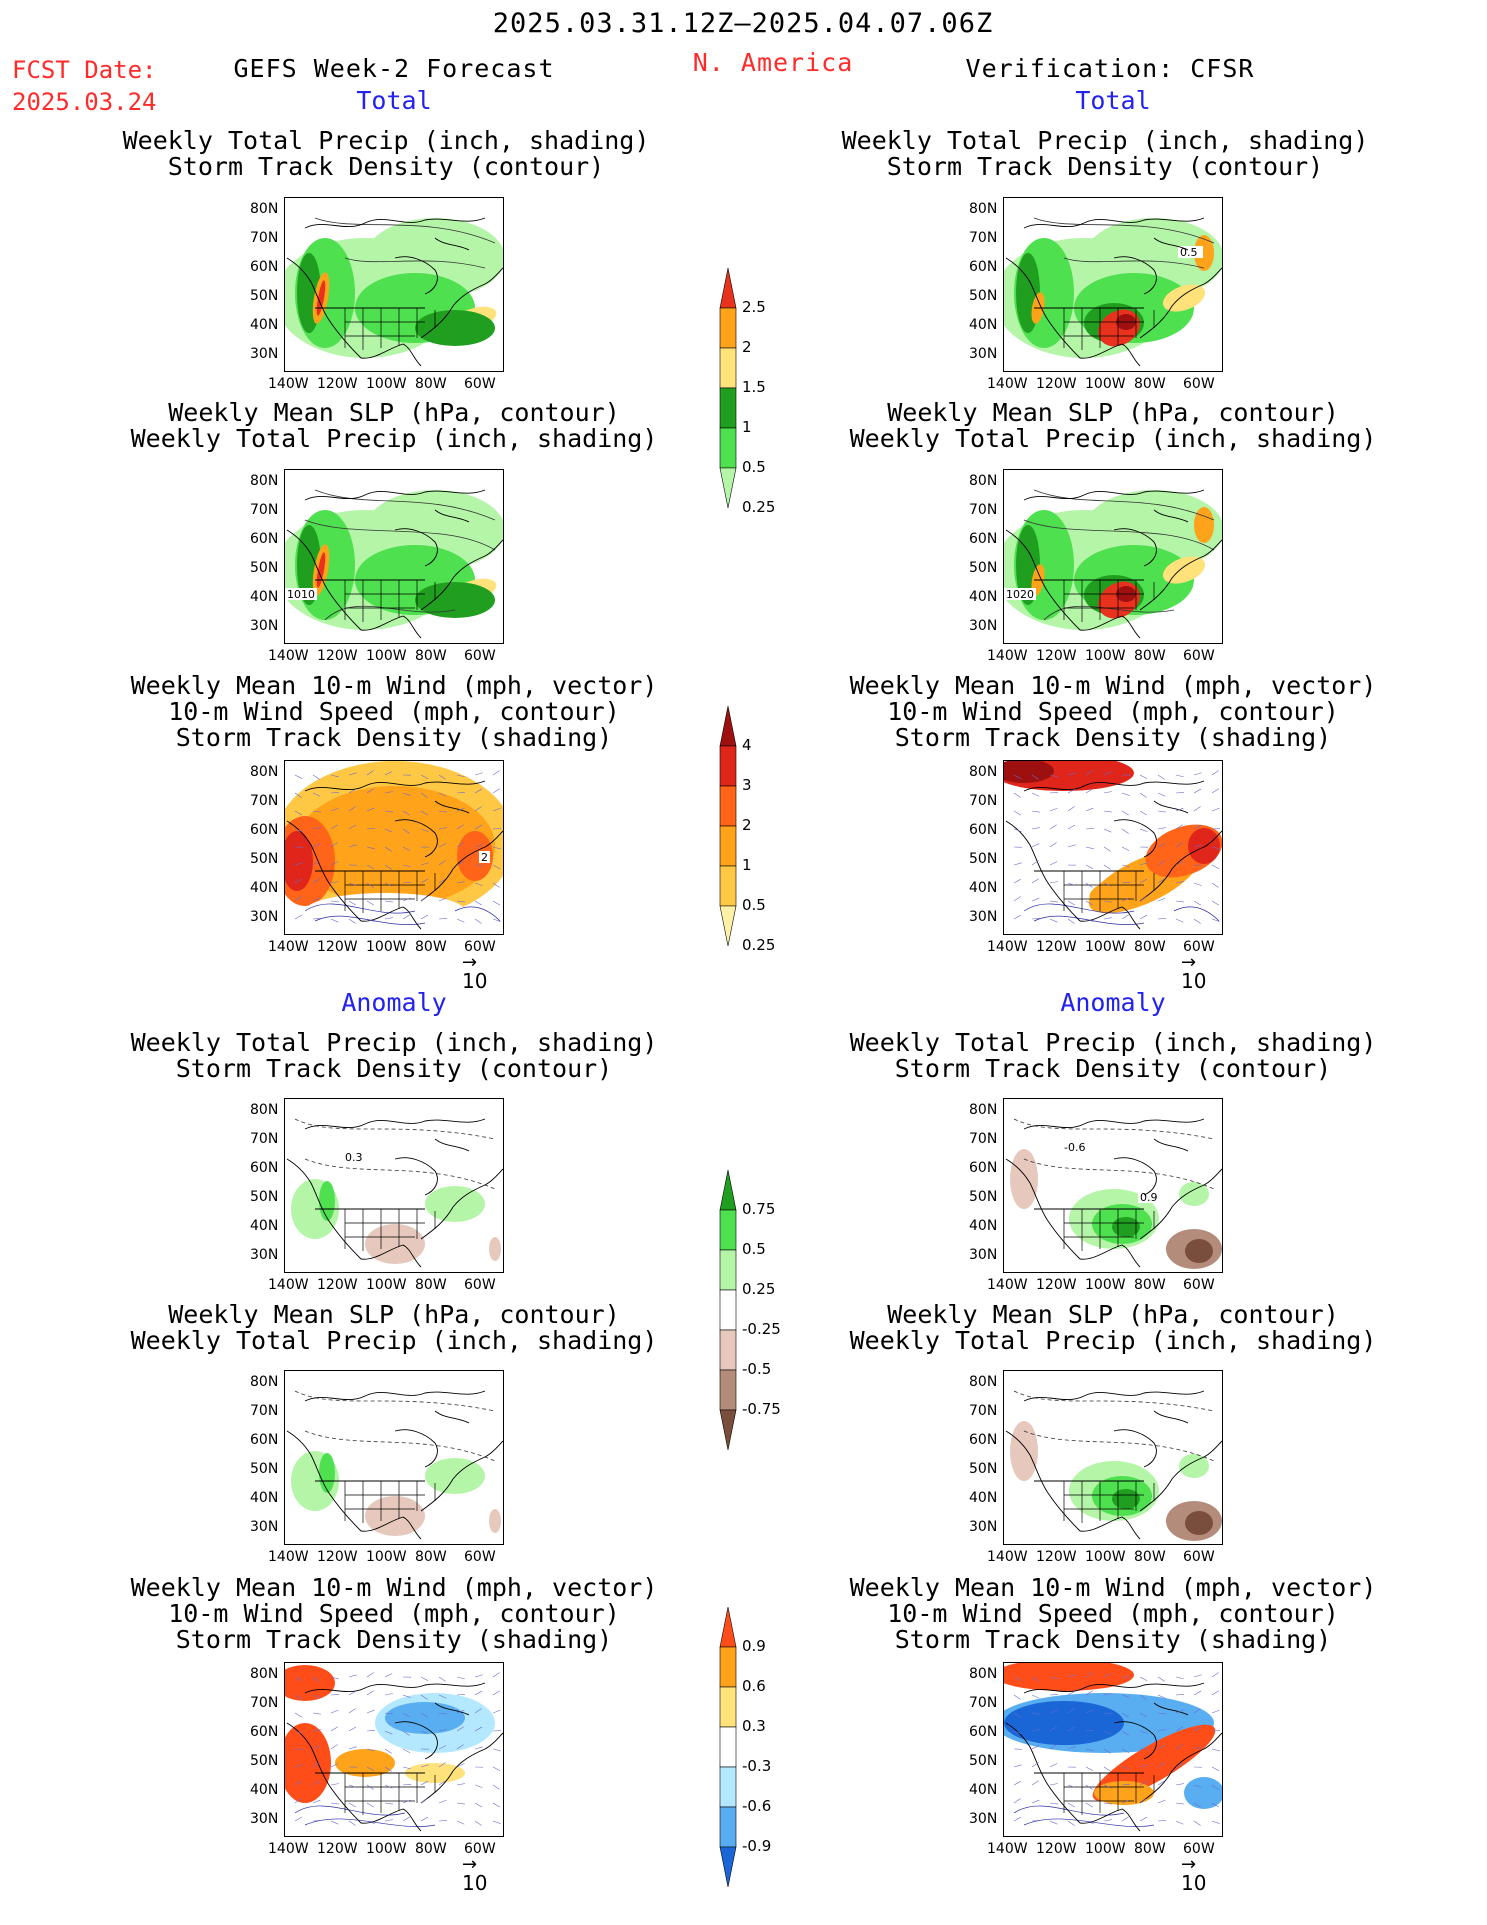  What do you see at coordinates (756, 1369) in the screenshot?
I see `colorbar-label: -0.5` at bounding box center [756, 1369].